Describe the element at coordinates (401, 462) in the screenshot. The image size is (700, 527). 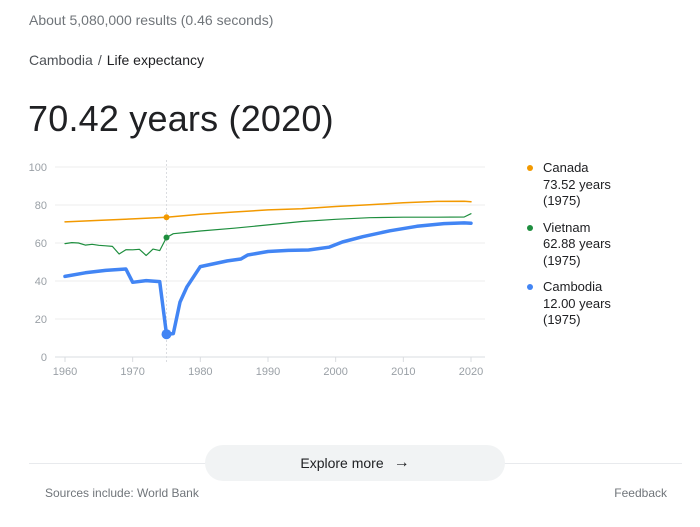
I see `arrow-right-icon: →` at that location.